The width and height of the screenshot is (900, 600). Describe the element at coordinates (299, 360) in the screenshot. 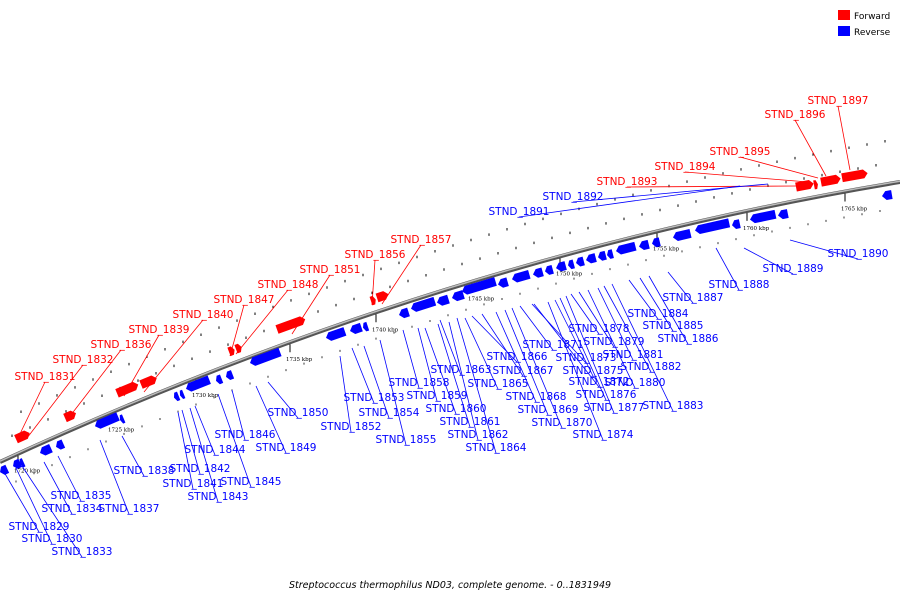

I see `scale-tick-label: 1735 kbp` at that location.